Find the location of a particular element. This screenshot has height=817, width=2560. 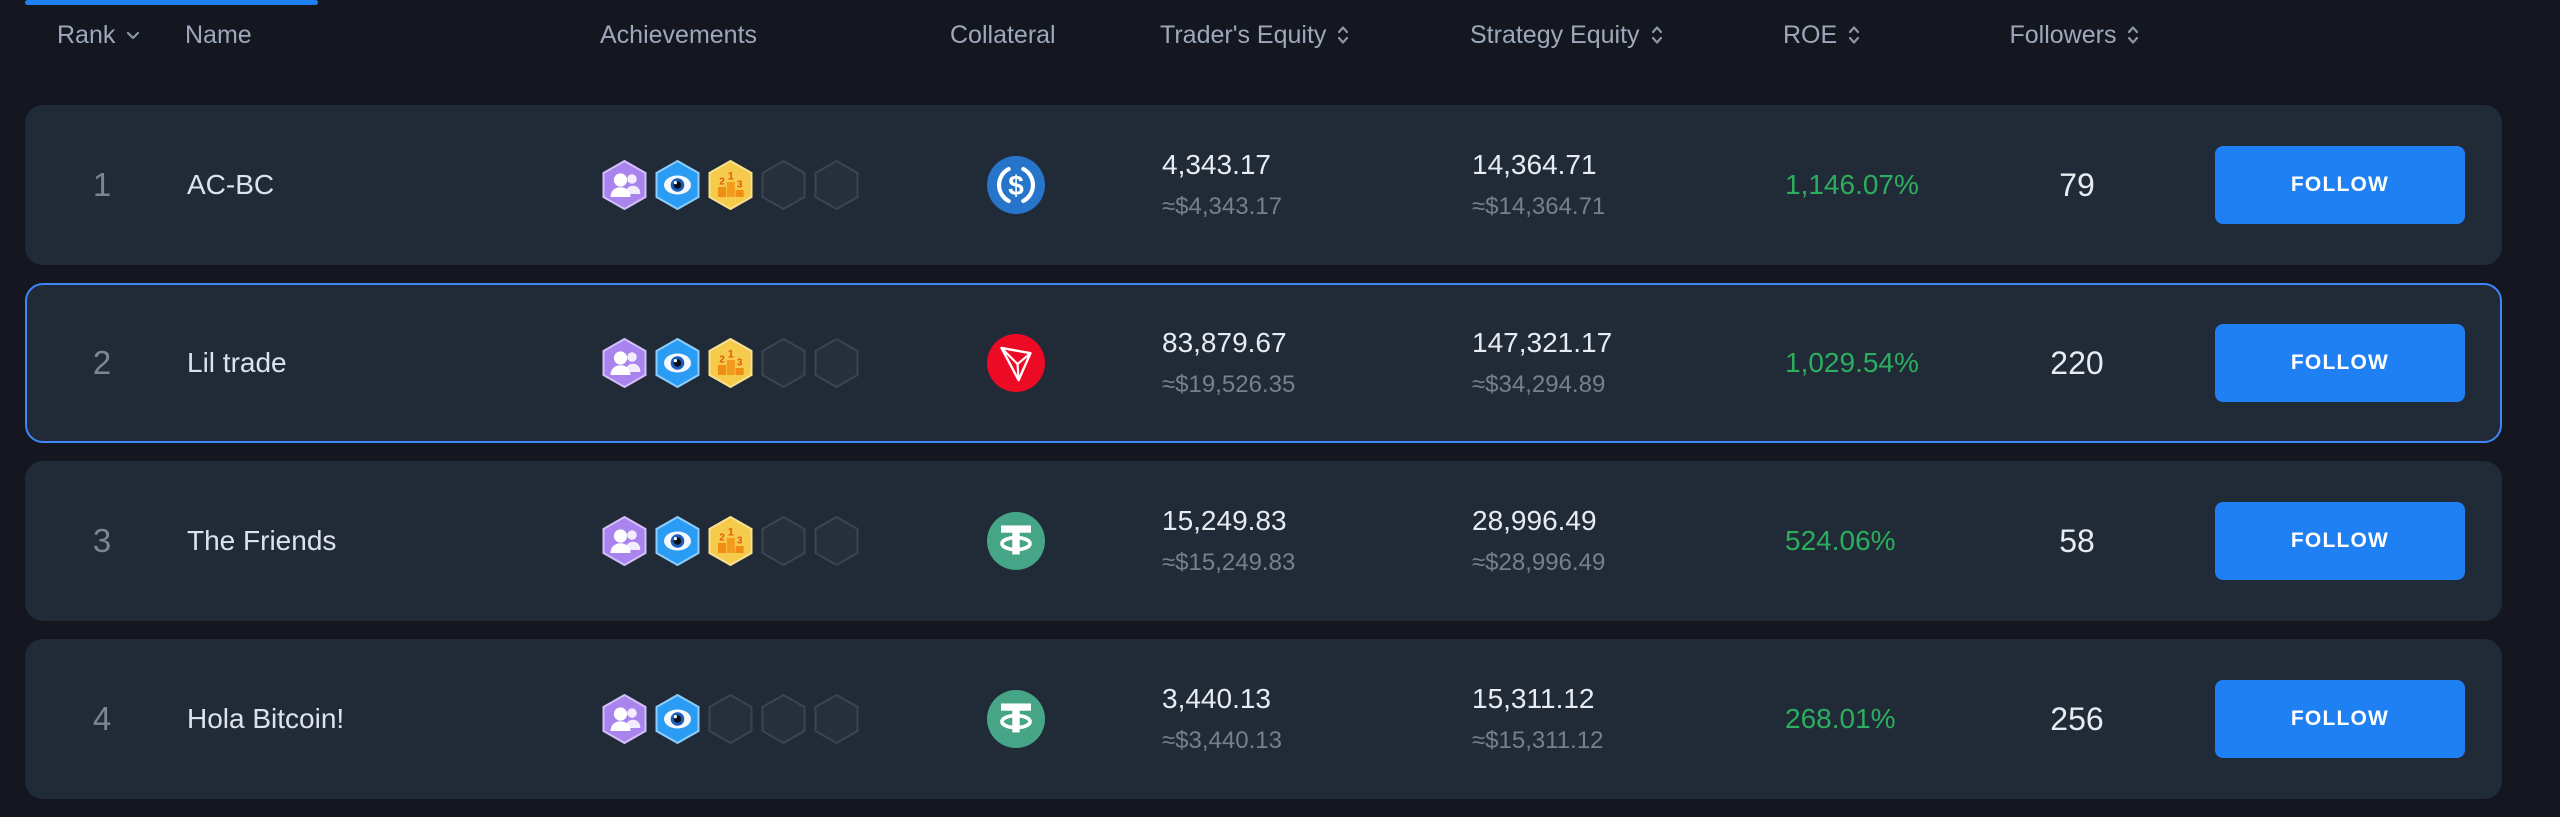

strategy-equity-usd: ≈$15,311.12 is located at coordinates (1538, 740).